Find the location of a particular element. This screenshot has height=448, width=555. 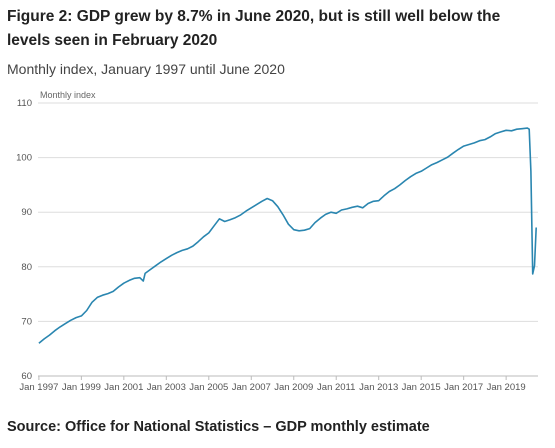

x-tick-label: Jan 2001 is located at coordinates (123, 387).